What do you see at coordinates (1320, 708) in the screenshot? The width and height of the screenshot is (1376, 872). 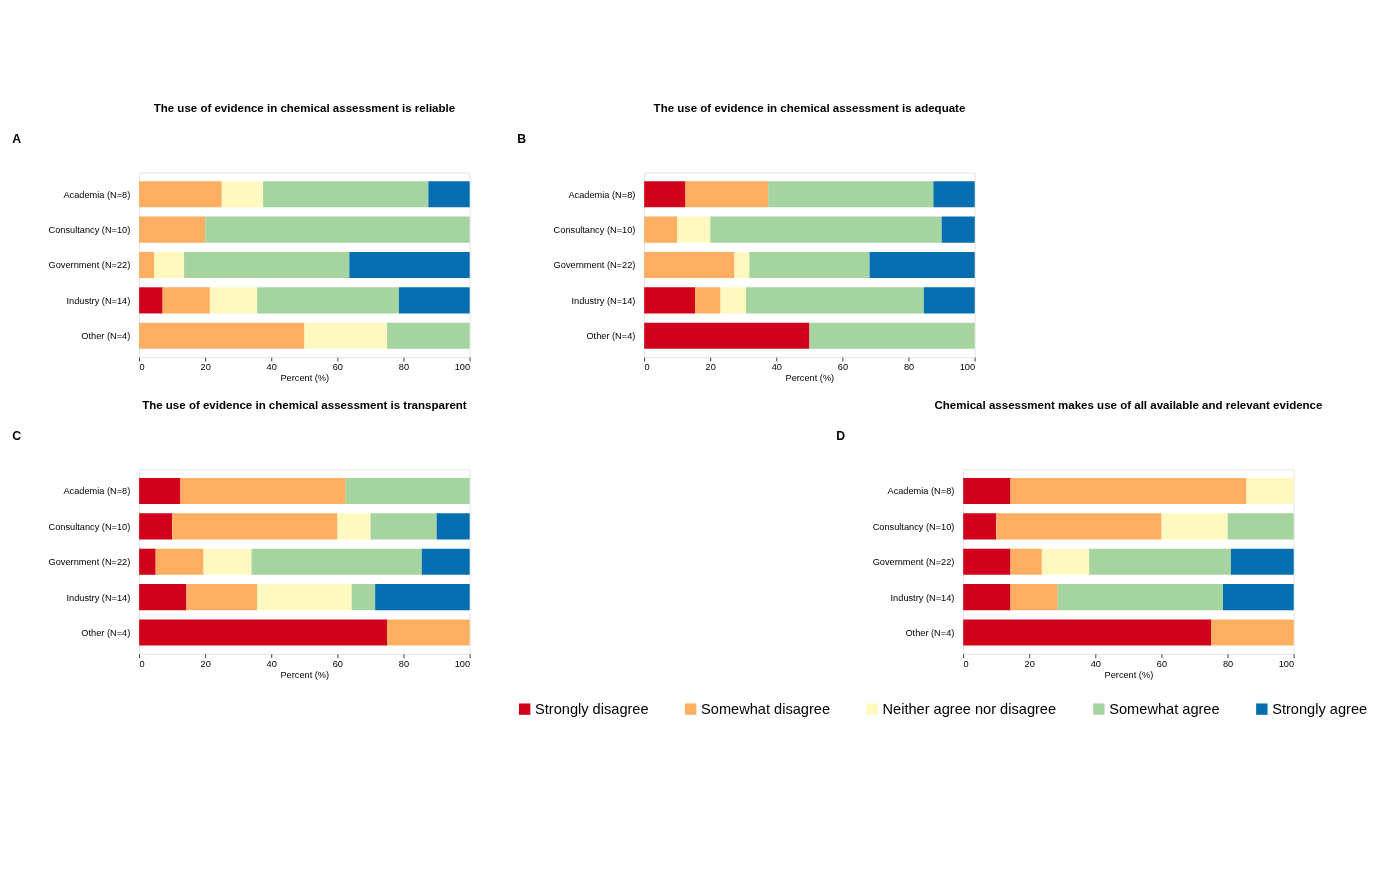 I see `legend-label: Strongly agree` at bounding box center [1320, 708].